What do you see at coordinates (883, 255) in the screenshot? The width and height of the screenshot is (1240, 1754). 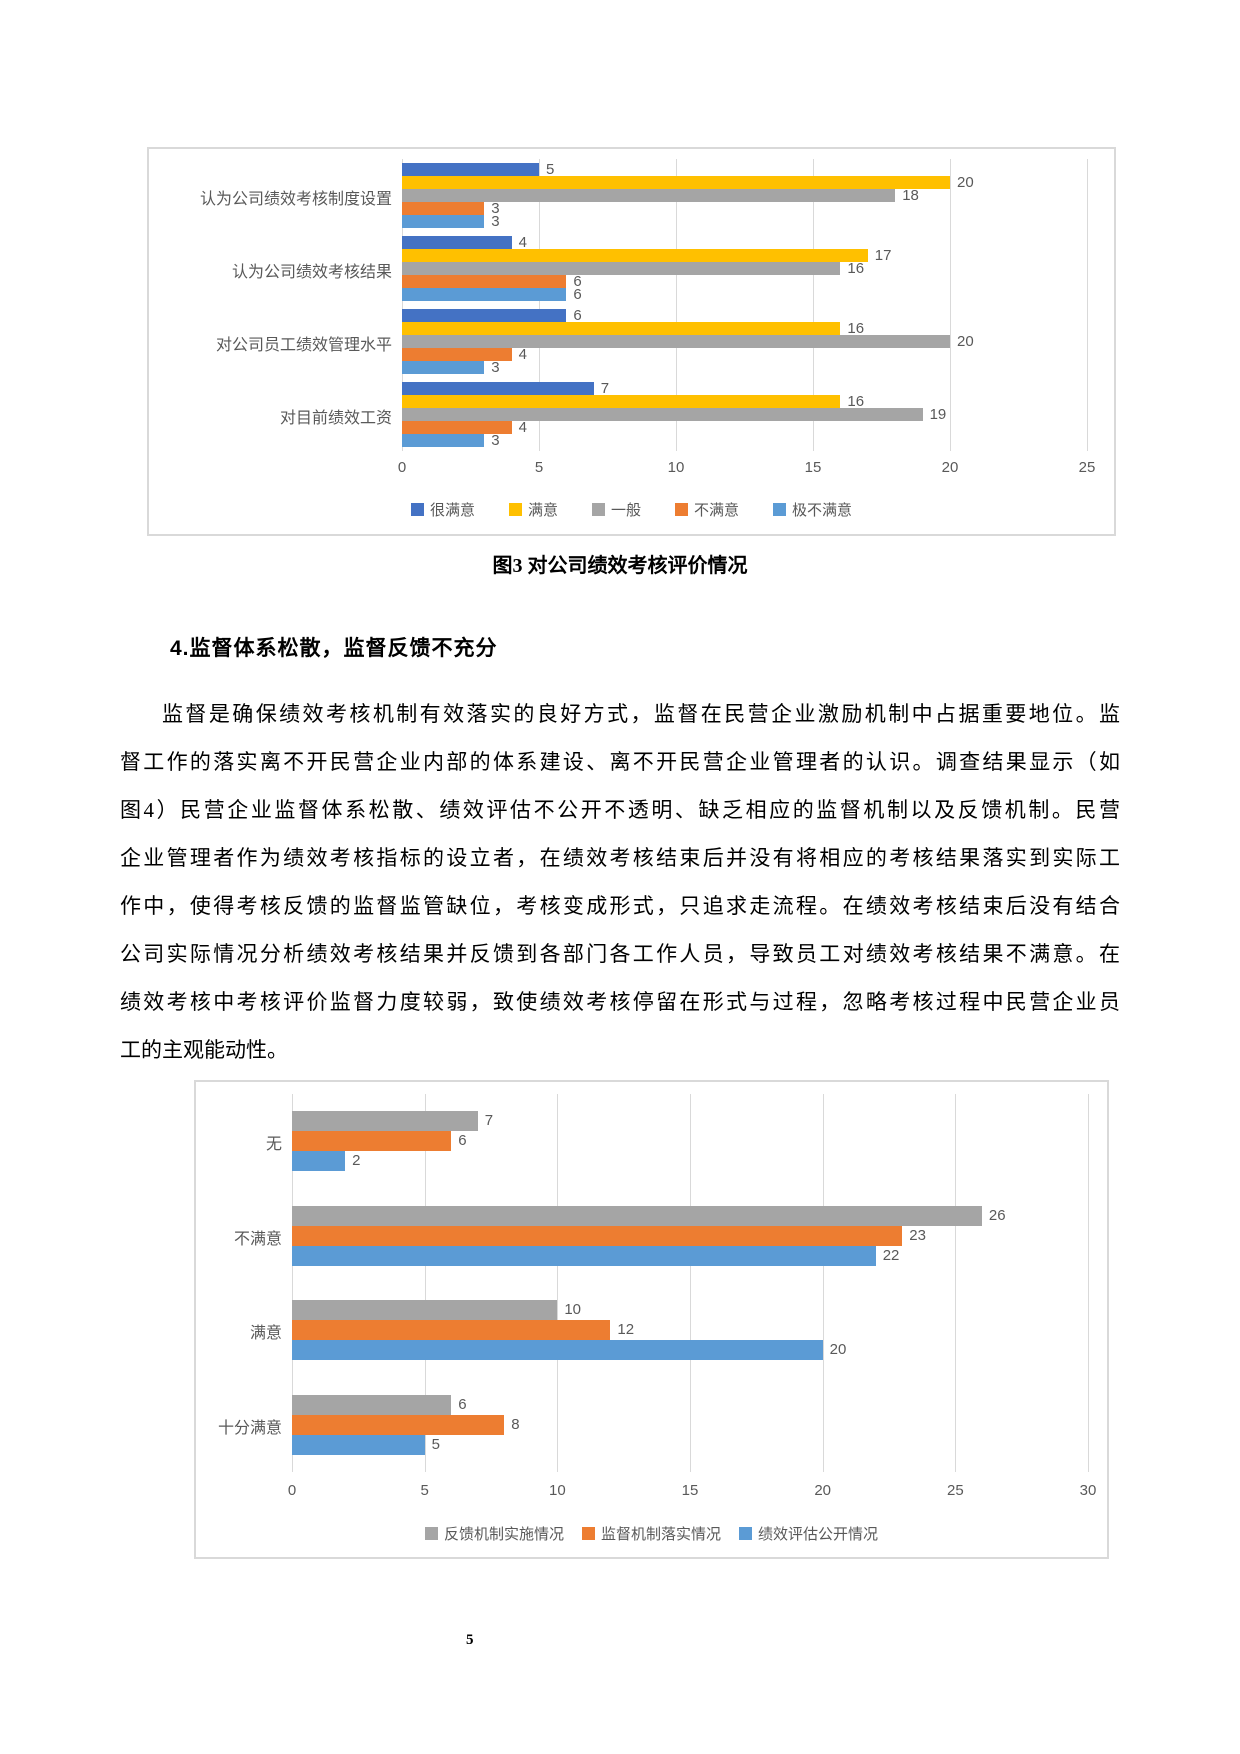 I see `bar-value-label: 17` at bounding box center [883, 255].